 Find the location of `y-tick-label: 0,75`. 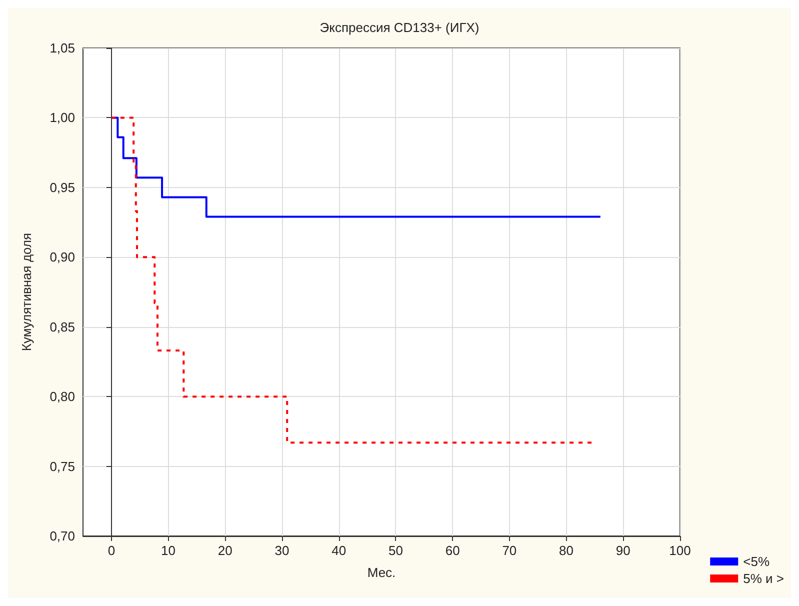

y-tick-label: 0,75 is located at coordinates (62, 466).